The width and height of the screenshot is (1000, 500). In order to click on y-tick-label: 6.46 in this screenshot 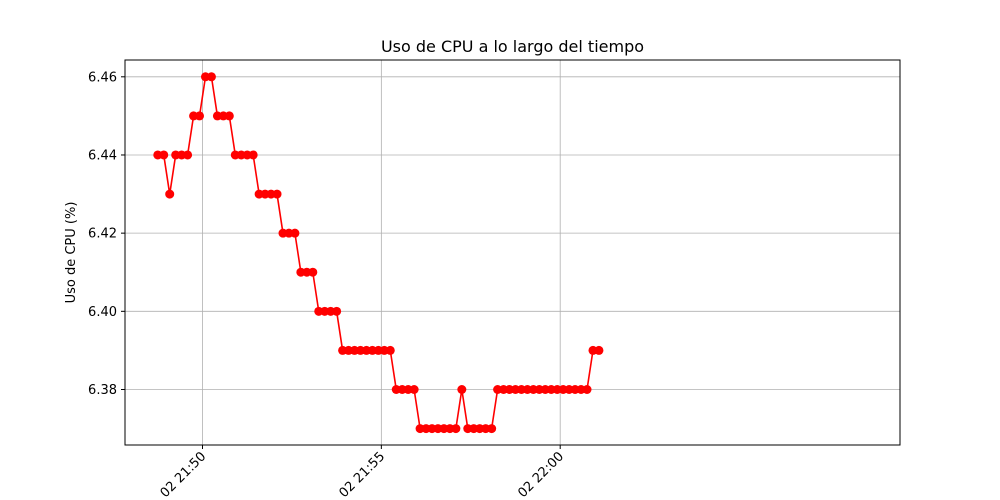, I will do `click(102, 77)`.